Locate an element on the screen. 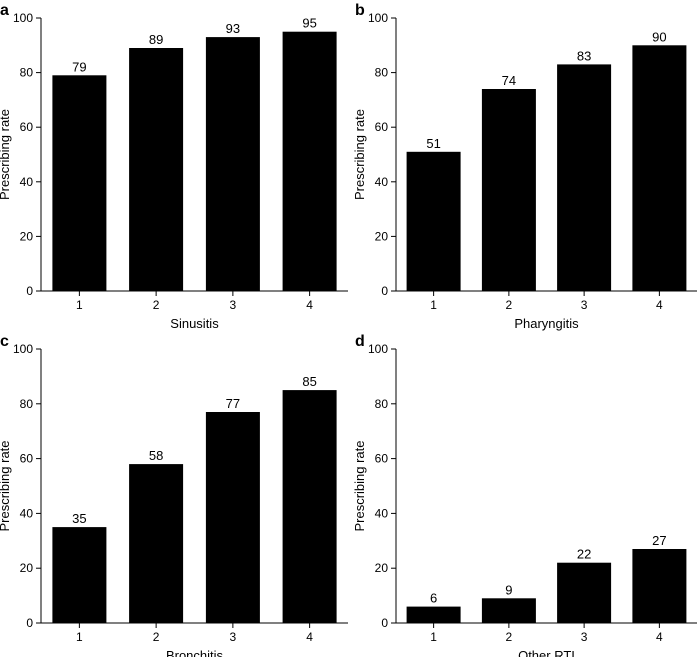 The image size is (697, 657). panel-d-y-tick-label-40: 40 is located at coordinates (382, 513).